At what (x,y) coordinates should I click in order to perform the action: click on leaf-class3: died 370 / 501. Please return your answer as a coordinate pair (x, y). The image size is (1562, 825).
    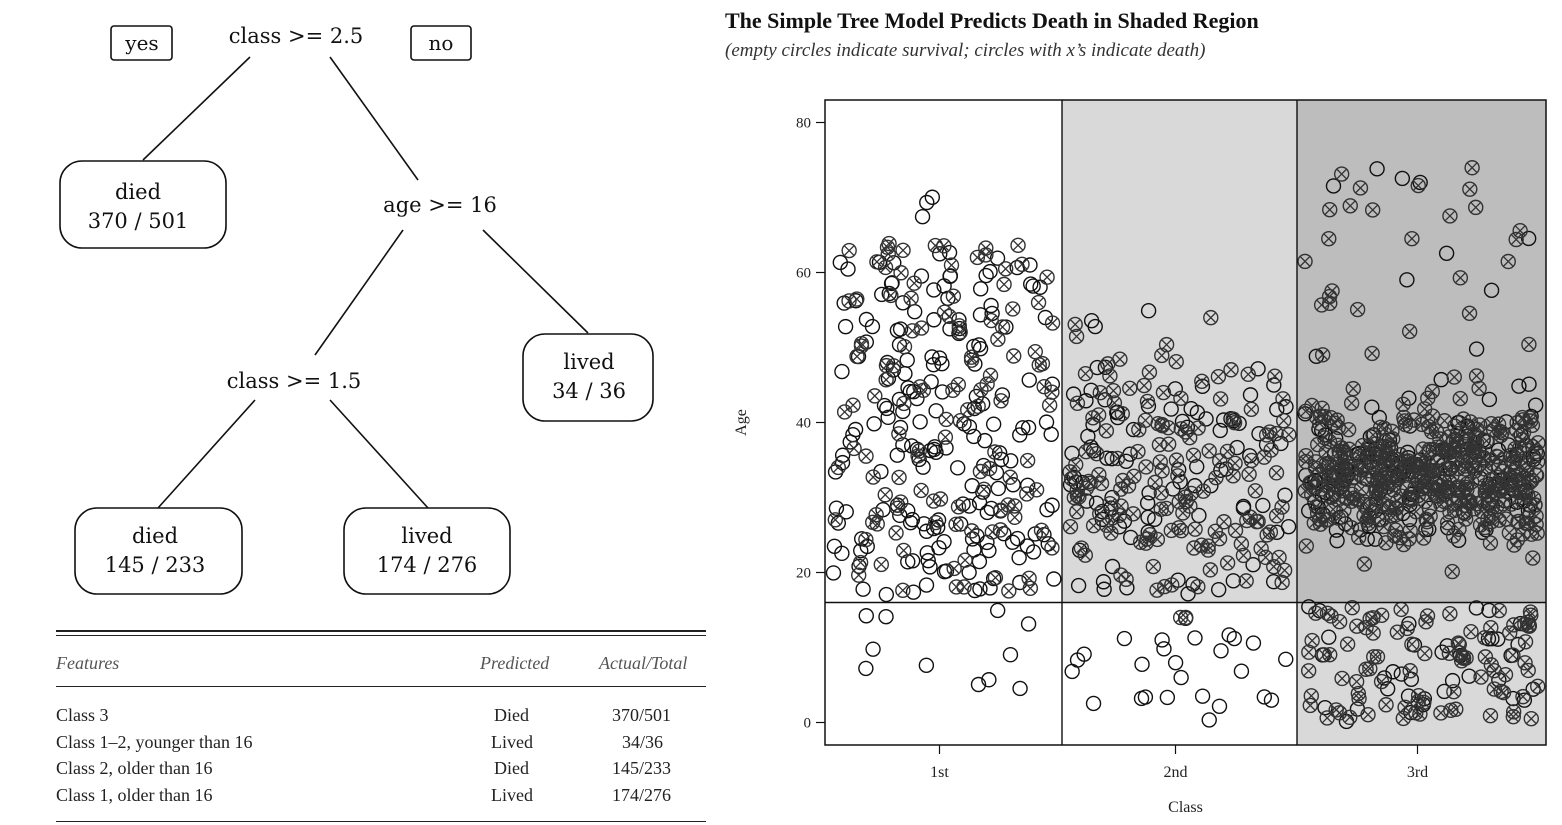
    Looking at the image, I should click on (143, 204).